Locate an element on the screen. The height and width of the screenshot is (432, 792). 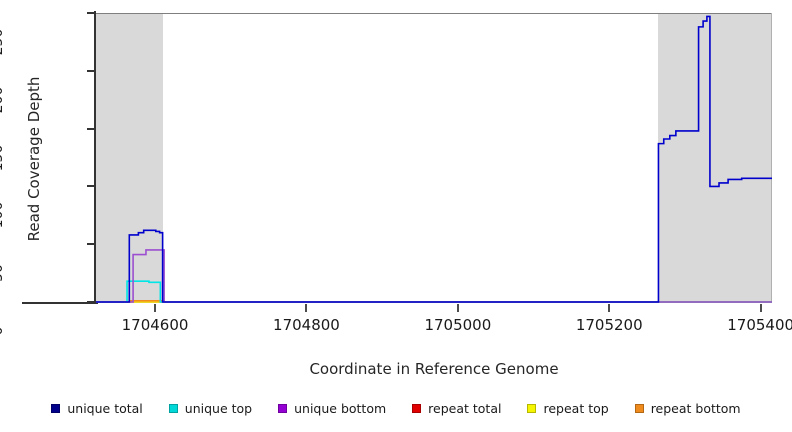
x-tick-label: 1704800 is located at coordinates (306, 325).